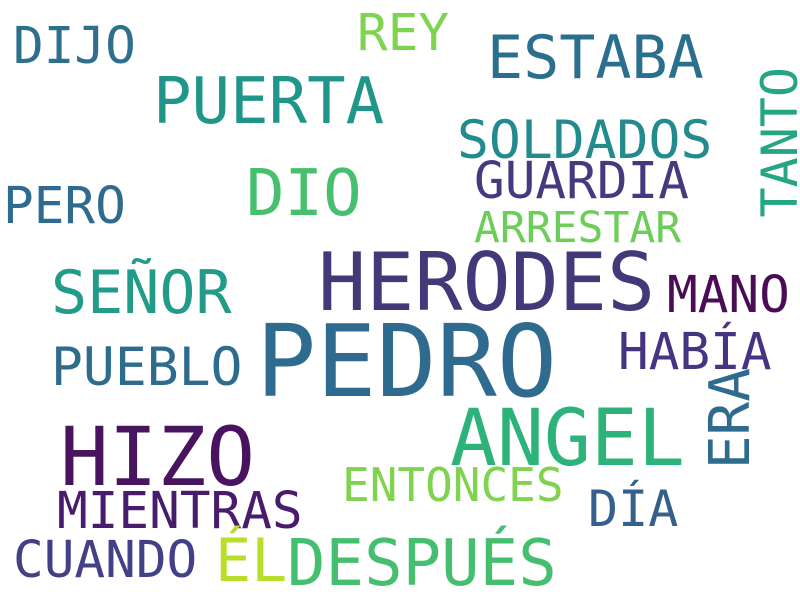 This screenshot has height=601, width=800. What do you see at coordinates (567, 439) in the screenshot?
I see `word-angel: ANGEL` at bounding box center [567, 439].